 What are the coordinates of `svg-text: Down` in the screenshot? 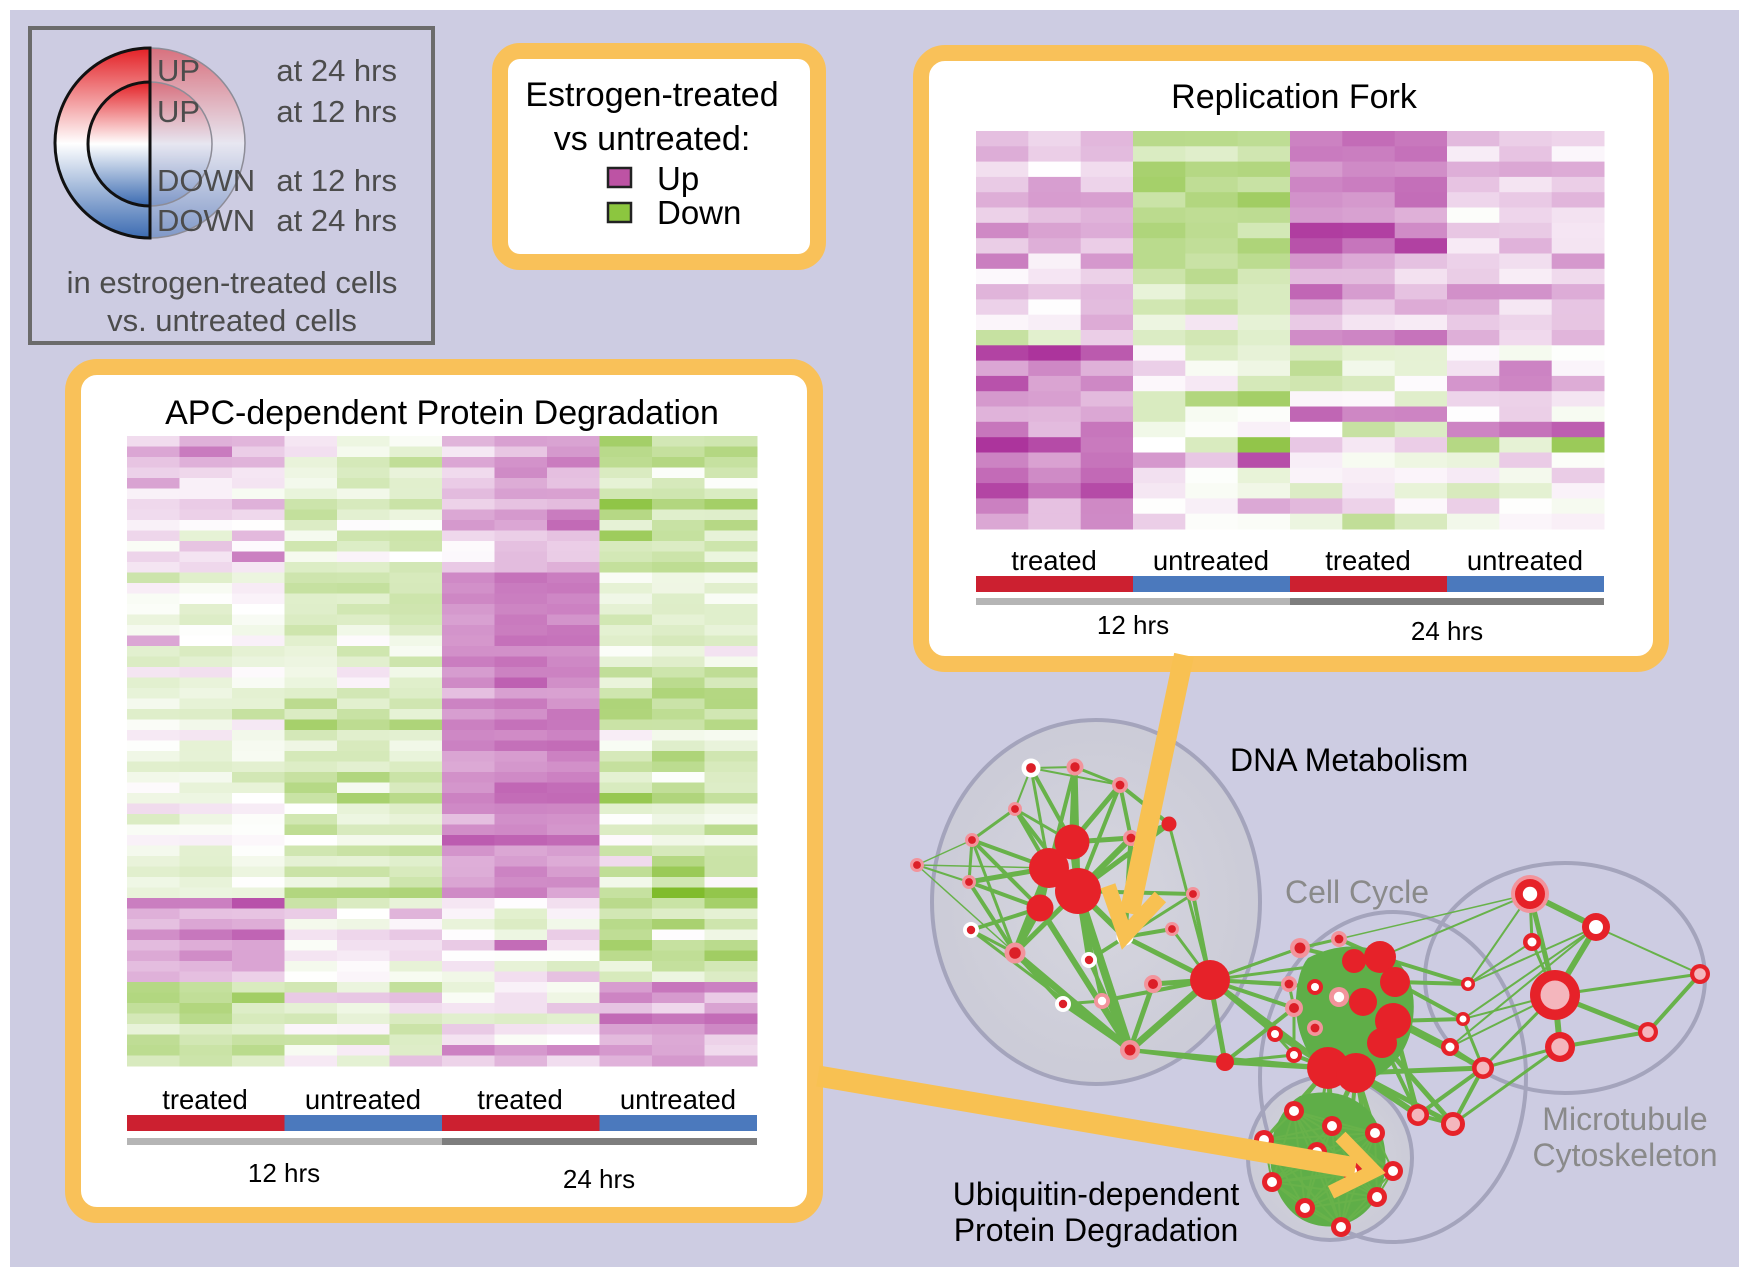 It's located at (699, 212).